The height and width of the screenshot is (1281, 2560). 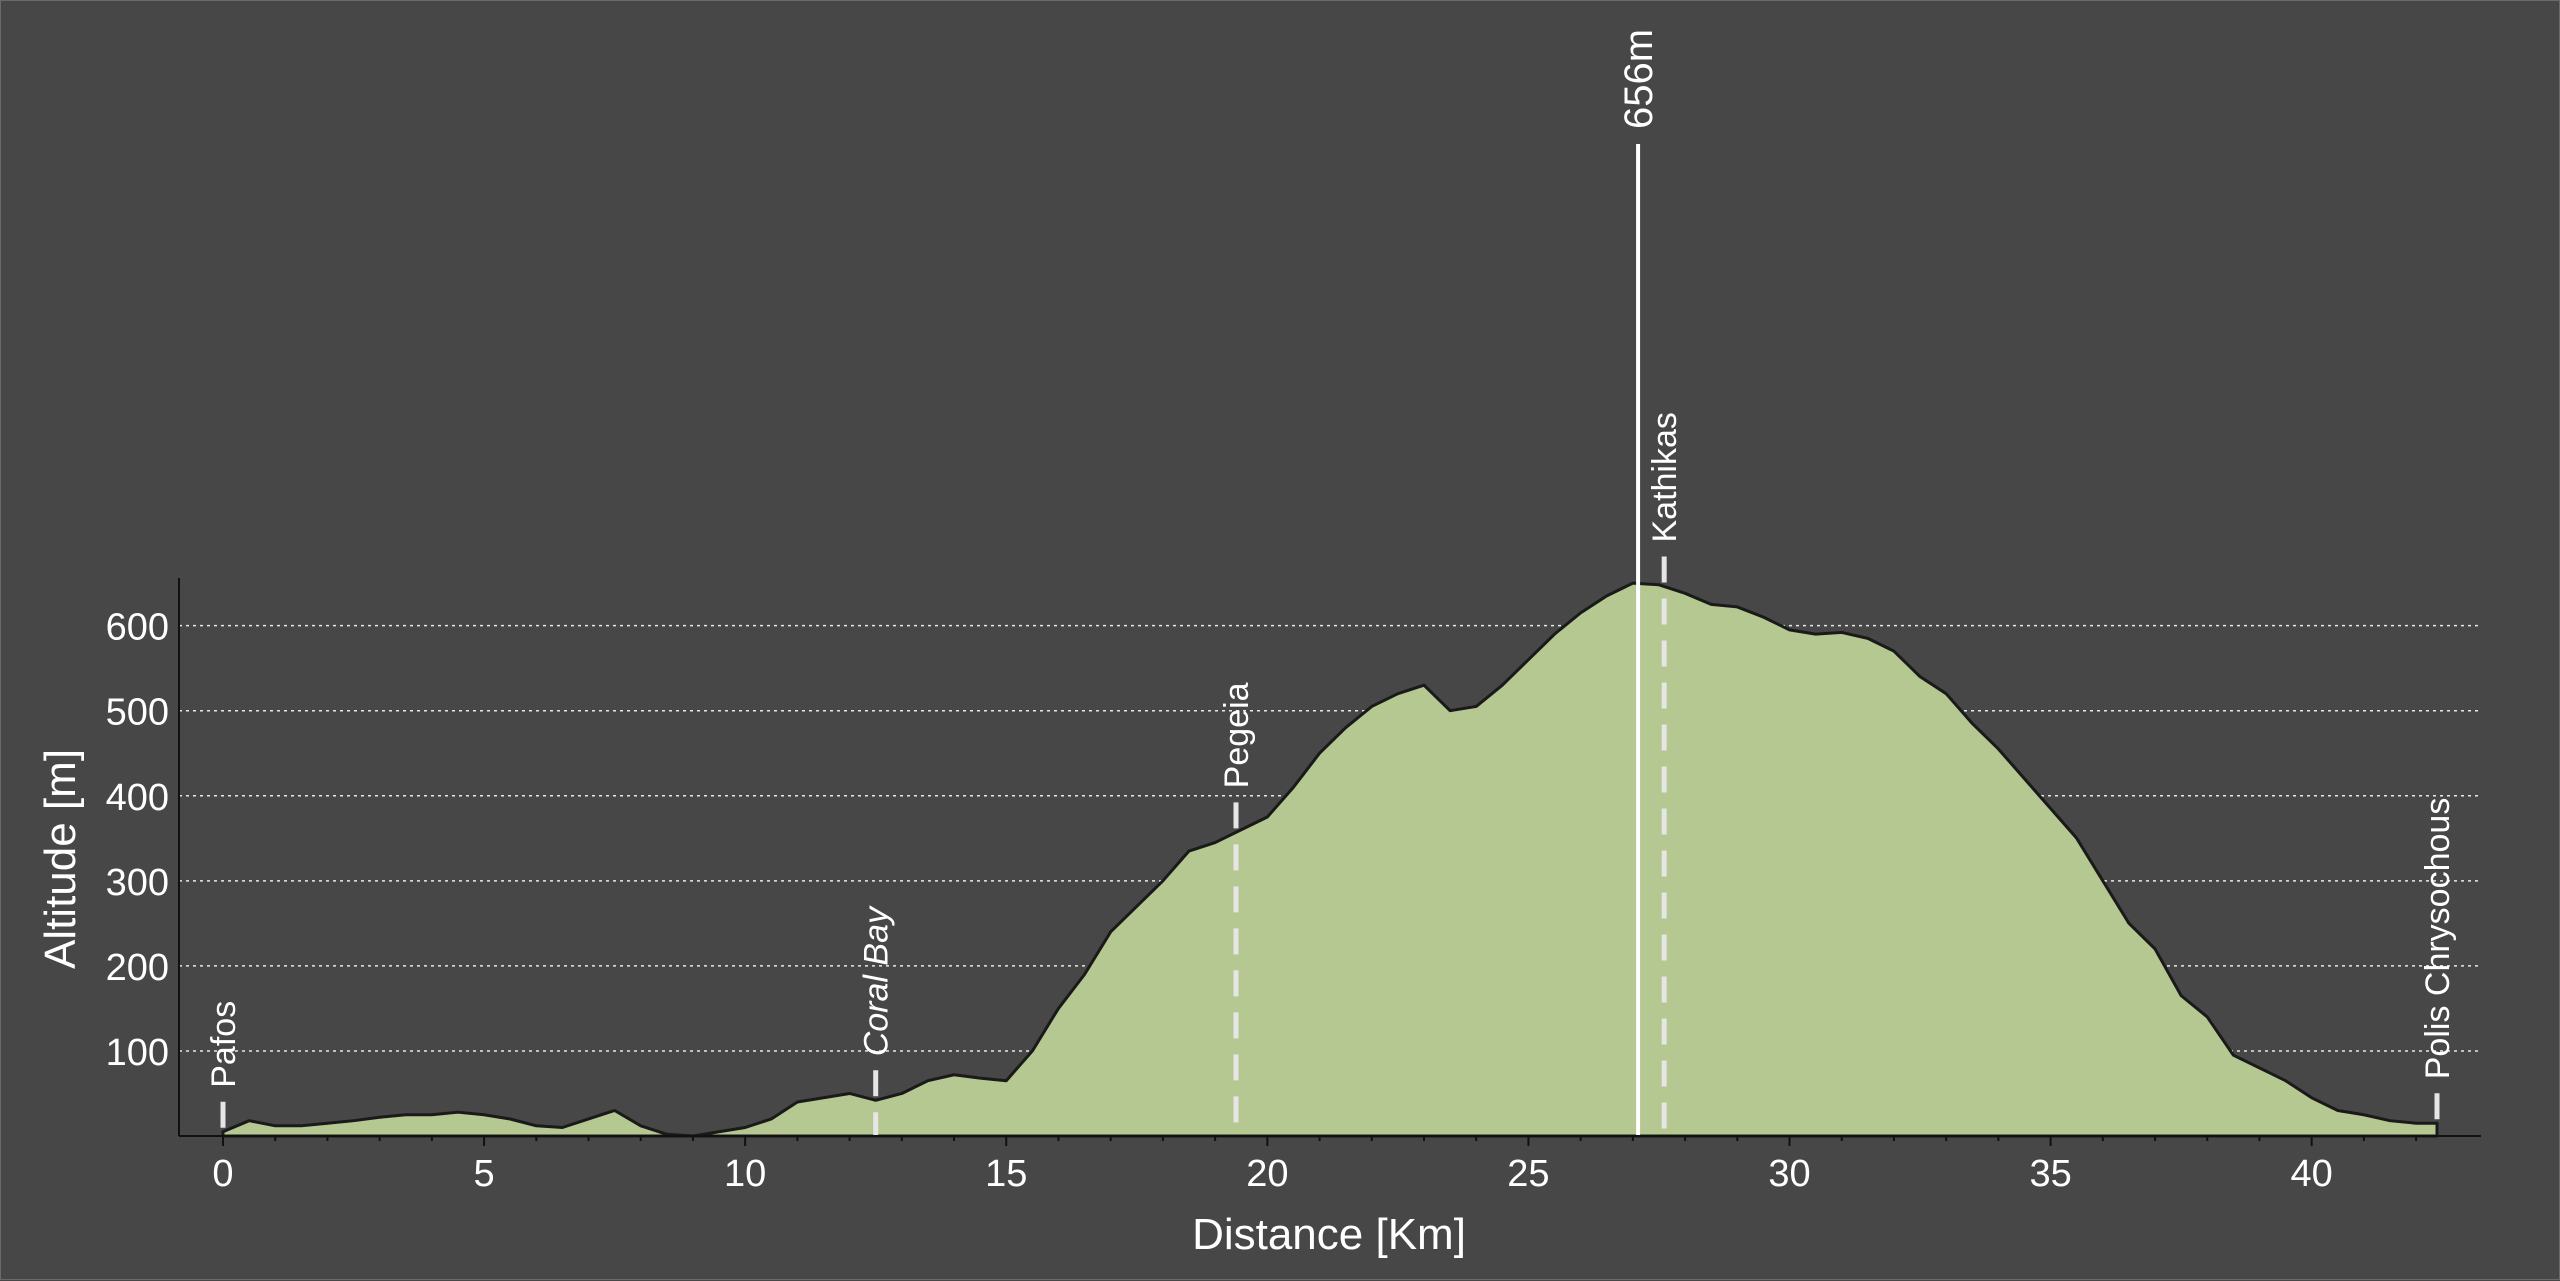 What do you see at coordinates (222, 1174) in the screenshot?
I see `x-tick-label-0: 0` at bounding box center [222, 1174].